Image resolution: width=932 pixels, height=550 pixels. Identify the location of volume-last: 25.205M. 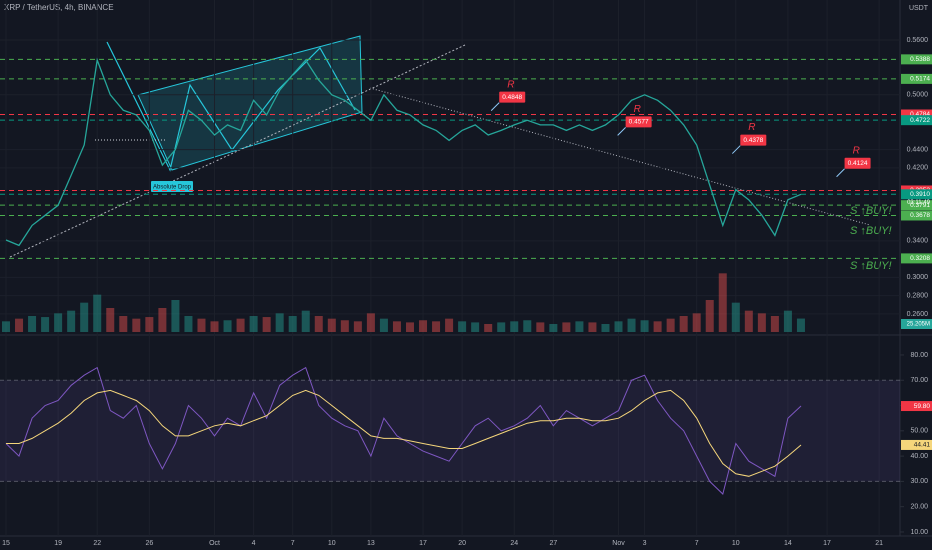
(918, 325).